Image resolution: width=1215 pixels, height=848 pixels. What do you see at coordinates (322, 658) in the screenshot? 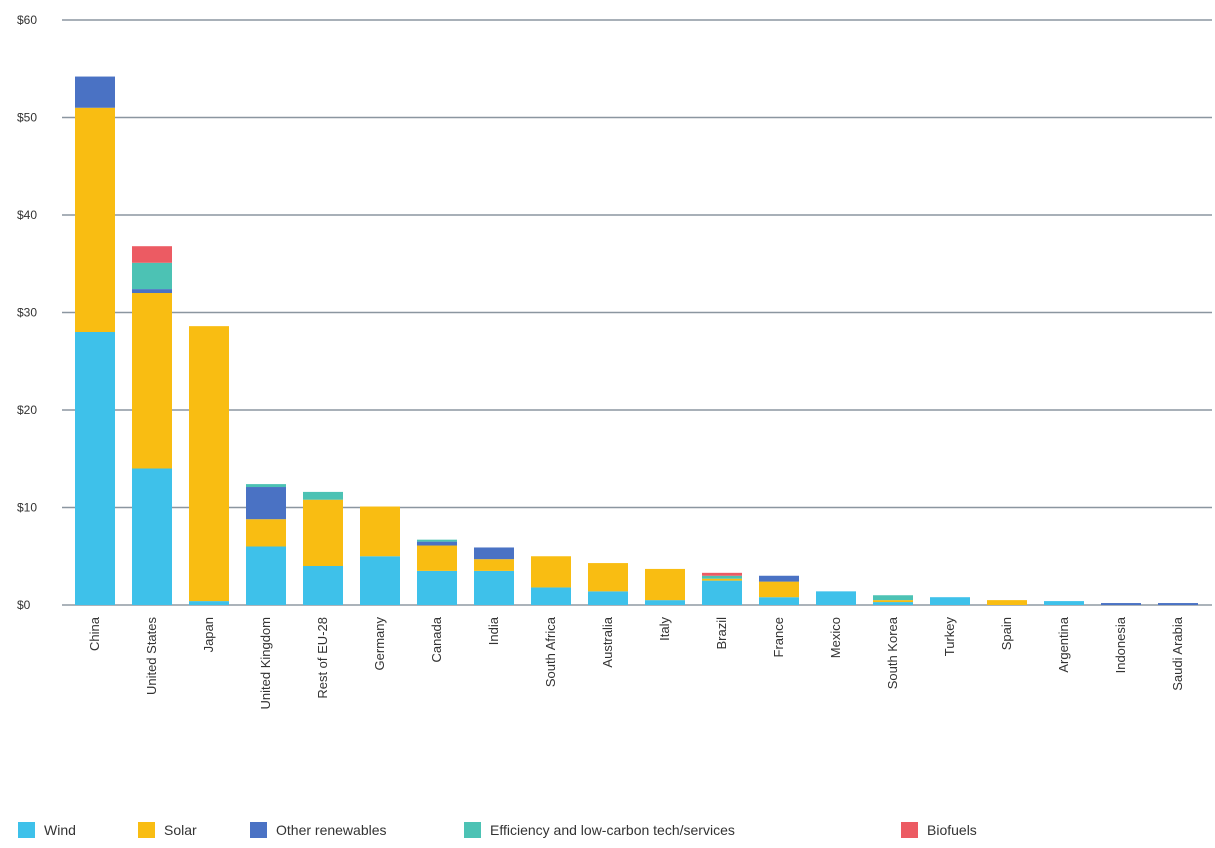
I see `x-tick-label: Rest of EU-28` at bounding box center [322, 658].